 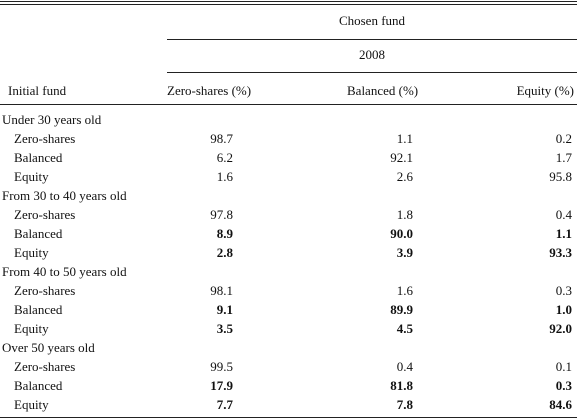 What do you see at coordinates (404, 404) in the screenshot?
I see `balanced-cell: 7.8` at bounding box center [404, 404].